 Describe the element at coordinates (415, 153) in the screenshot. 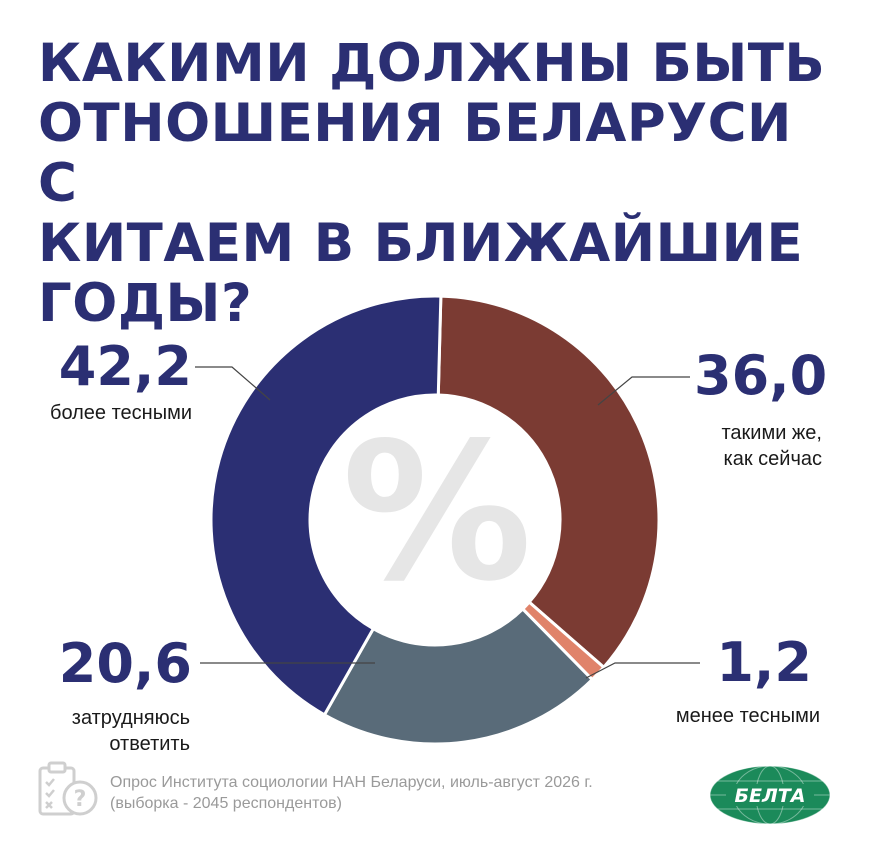

I see `title-line: ОТНОШЕНИЯ БЕЛАРУСИ С` at that location.